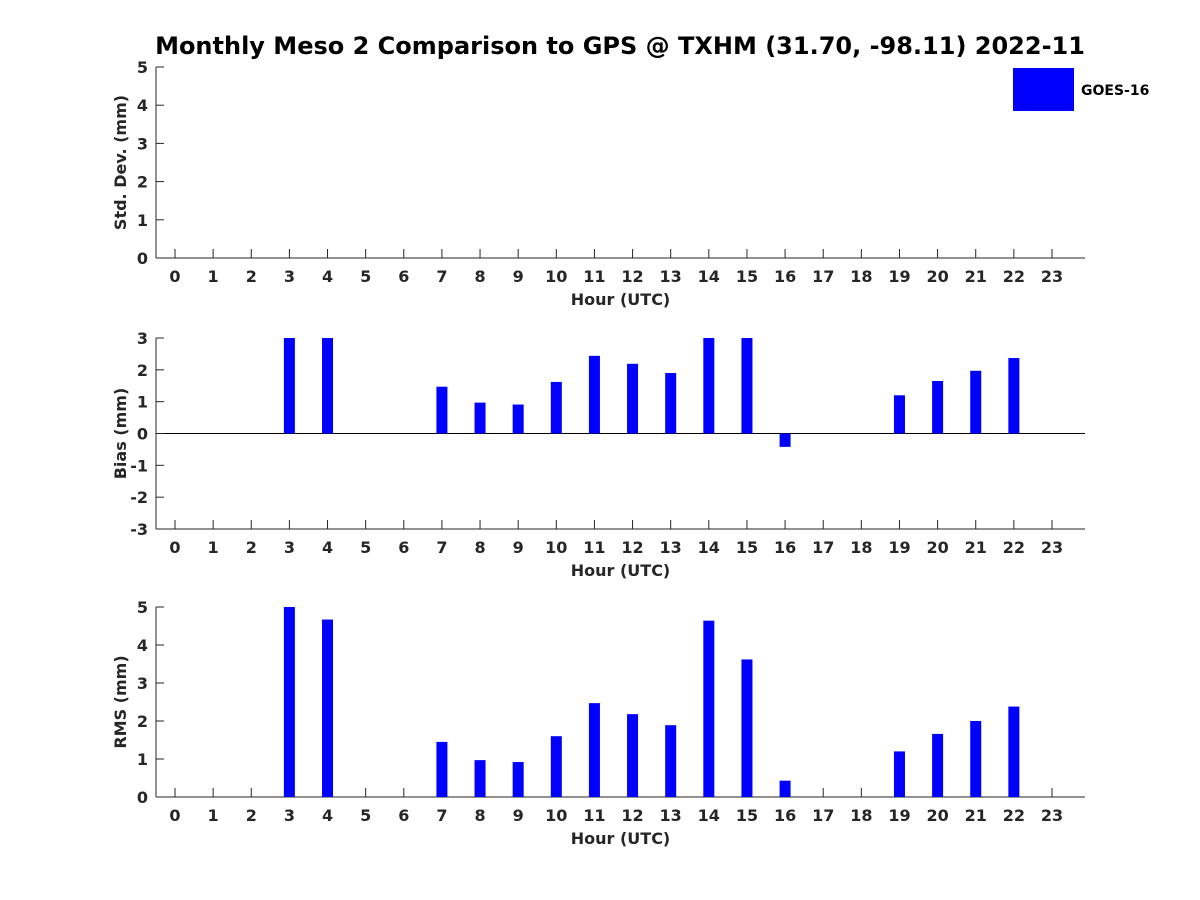  What do you see at coordinates (1043, 89) in the screenshot?
I see `legend-swatch` at bounding box center [1043, 89].